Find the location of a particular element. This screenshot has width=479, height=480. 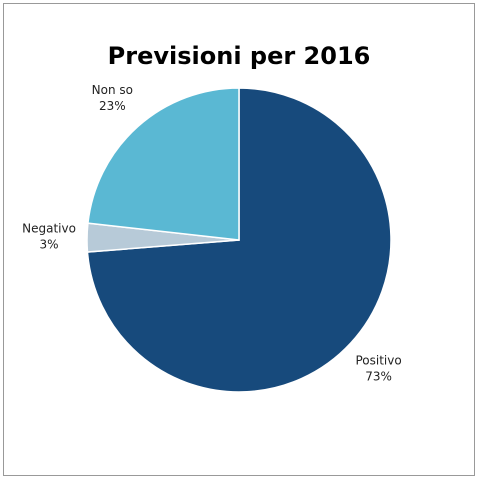

slice-value-label: 73% is located at coordinates (378, 376).